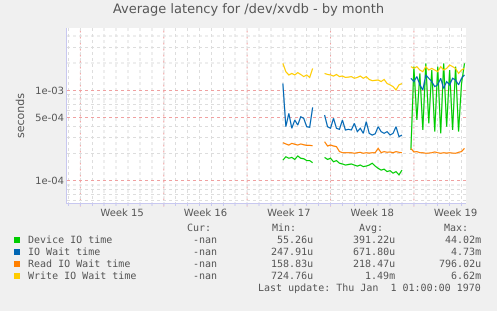 The width and height of the screenshot is (497, 311). What do you see at coordinates (292, 276) in the screenshot?
I see `text: 724.76u` at bounding box center [292, 276].